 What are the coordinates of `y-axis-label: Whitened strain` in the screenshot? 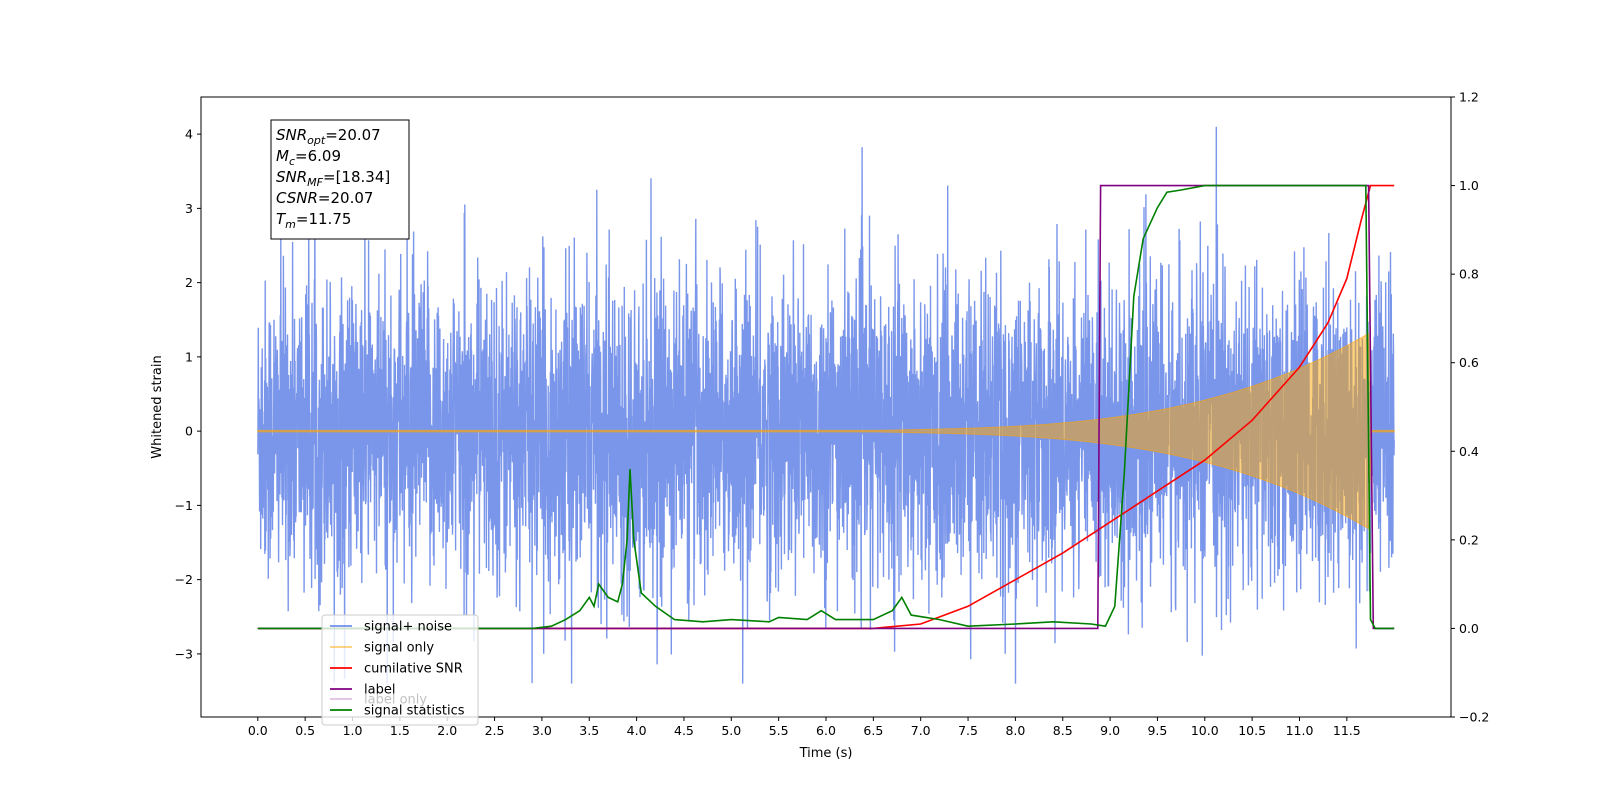 It's located at (157, 406).